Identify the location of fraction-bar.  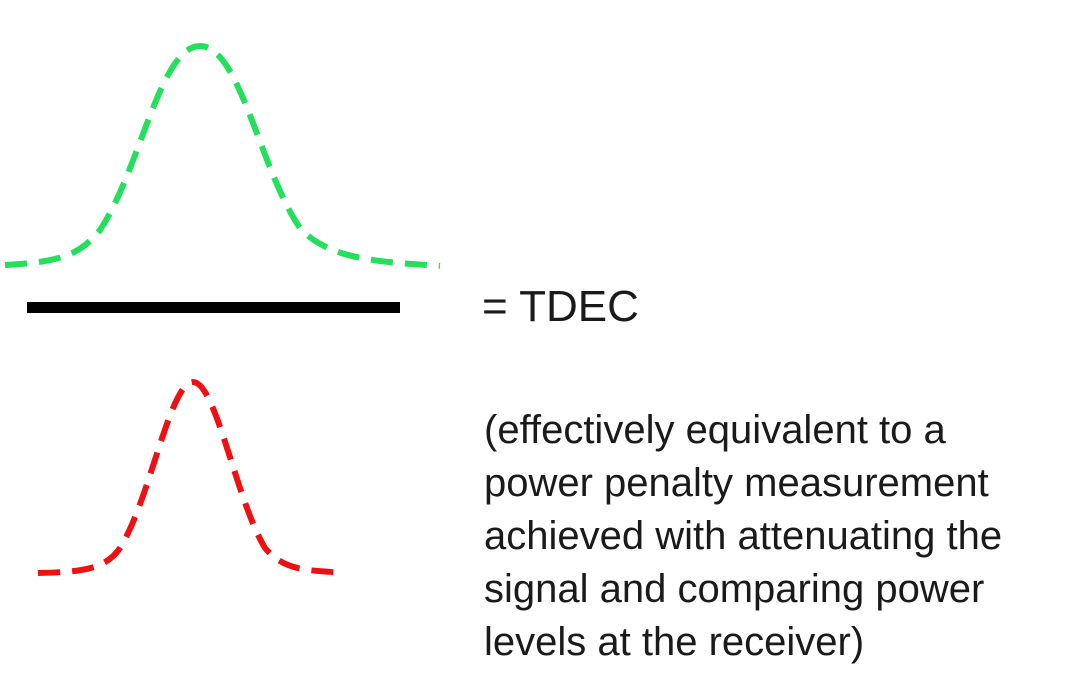
(213, 307).